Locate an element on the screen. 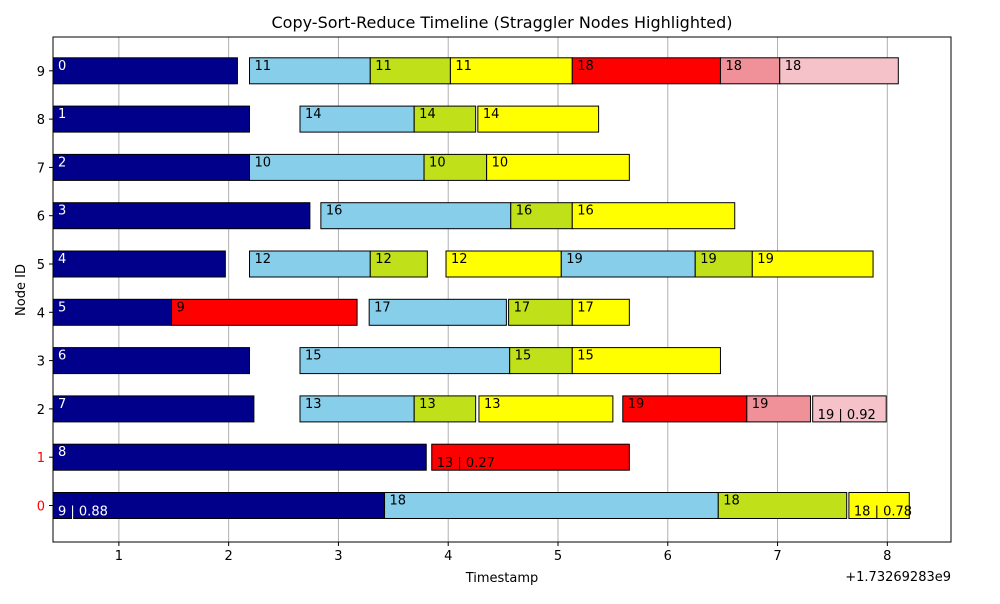 This screenshot has width=1000, height=604. task-label: 5 is located at coordinates (62, 307).